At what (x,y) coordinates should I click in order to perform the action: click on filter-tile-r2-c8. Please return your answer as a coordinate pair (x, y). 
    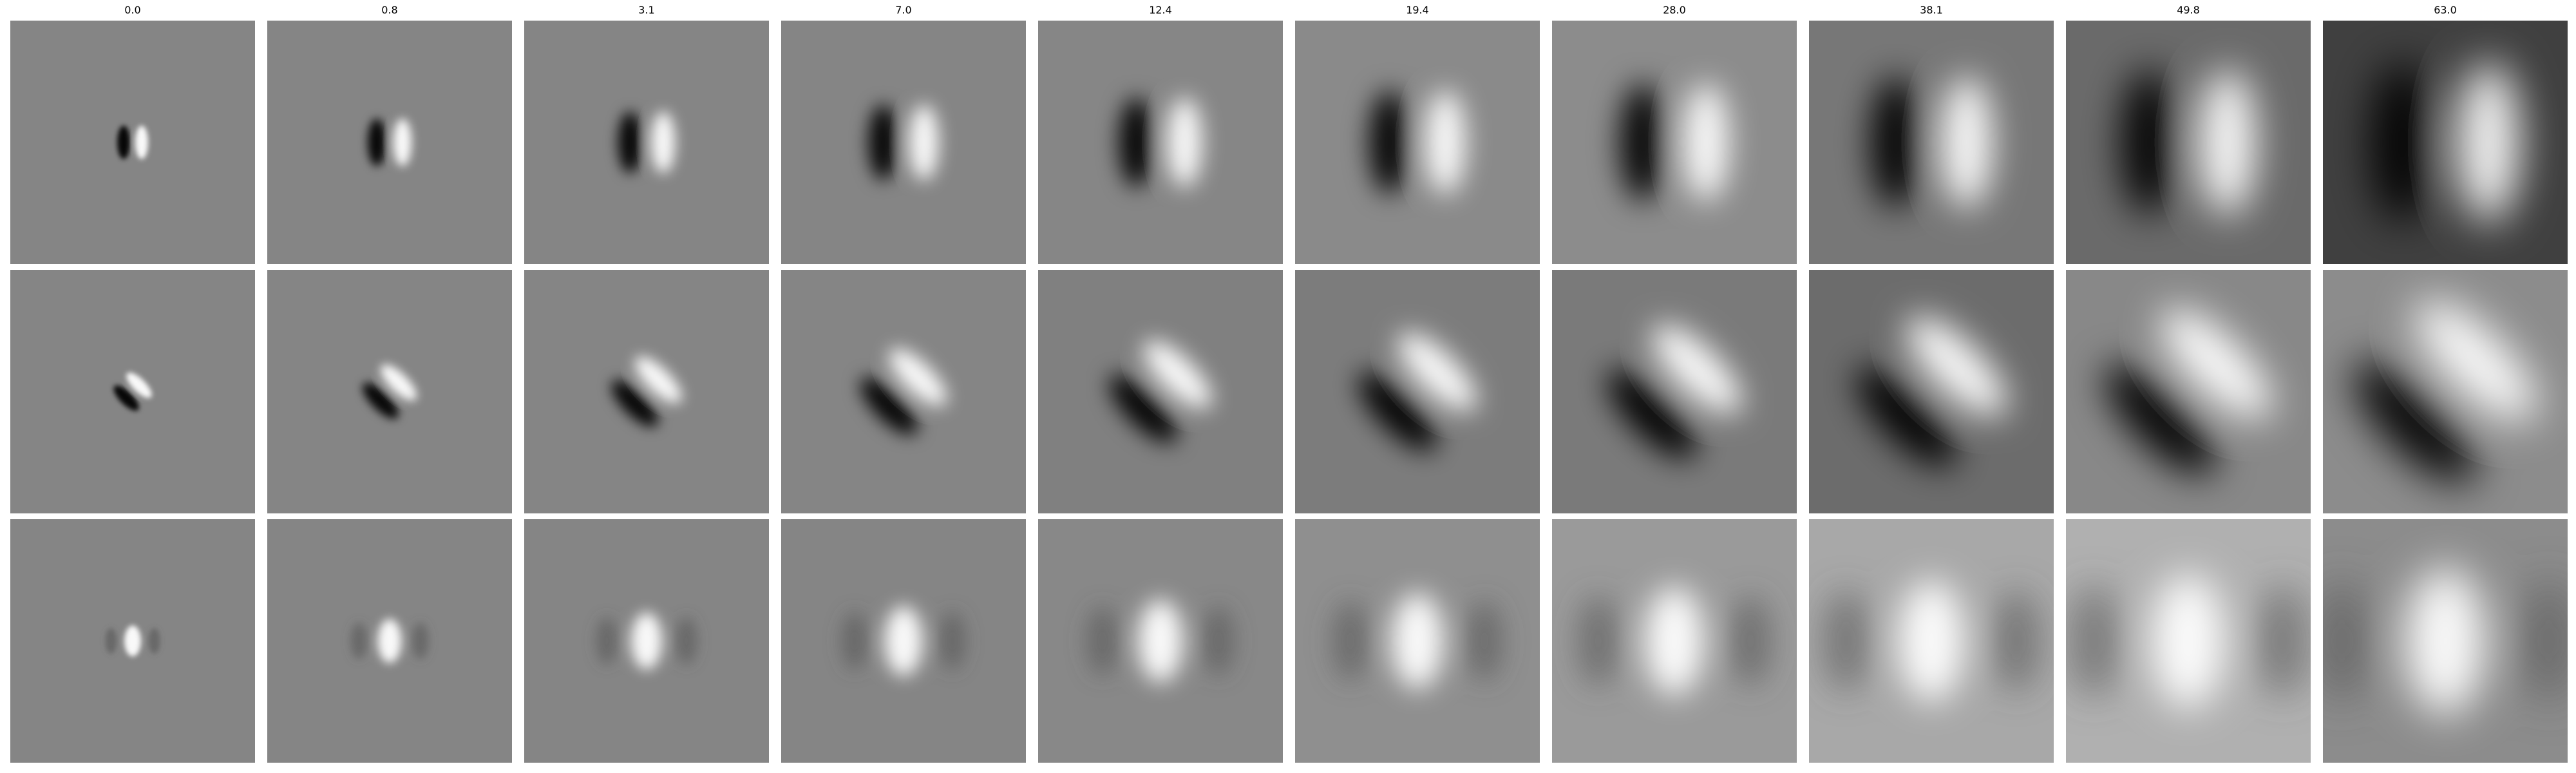
    Looking at the image, I should click on (1931, 391).